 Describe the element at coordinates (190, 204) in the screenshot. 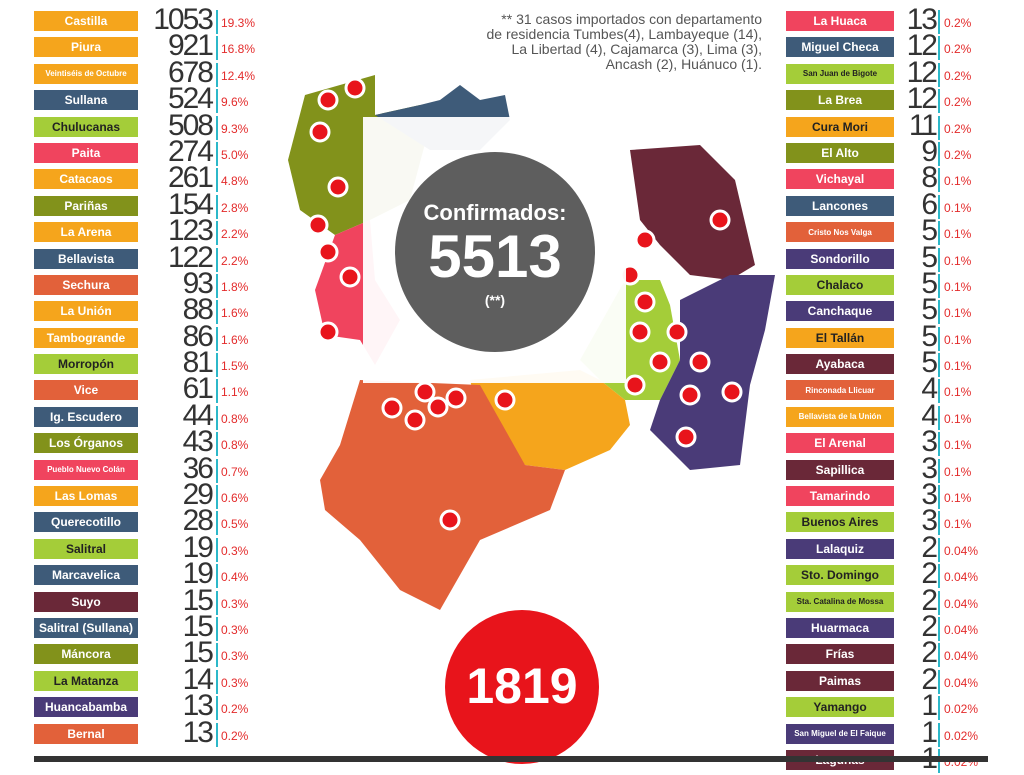

I see `district-count: 154` at that location.